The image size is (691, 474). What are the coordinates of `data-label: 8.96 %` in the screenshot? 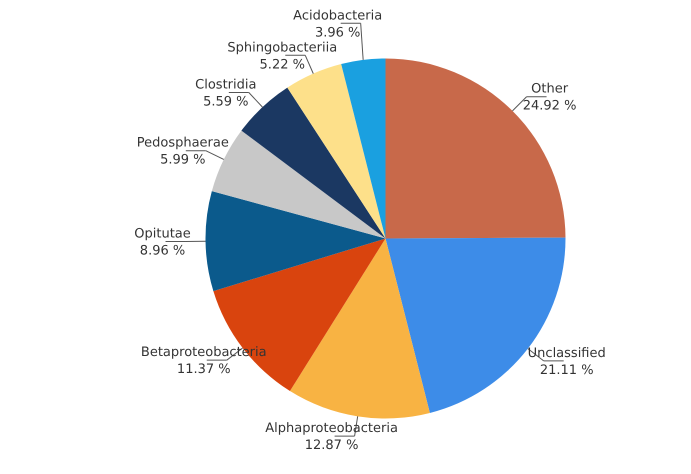 It's located at (163, 251).